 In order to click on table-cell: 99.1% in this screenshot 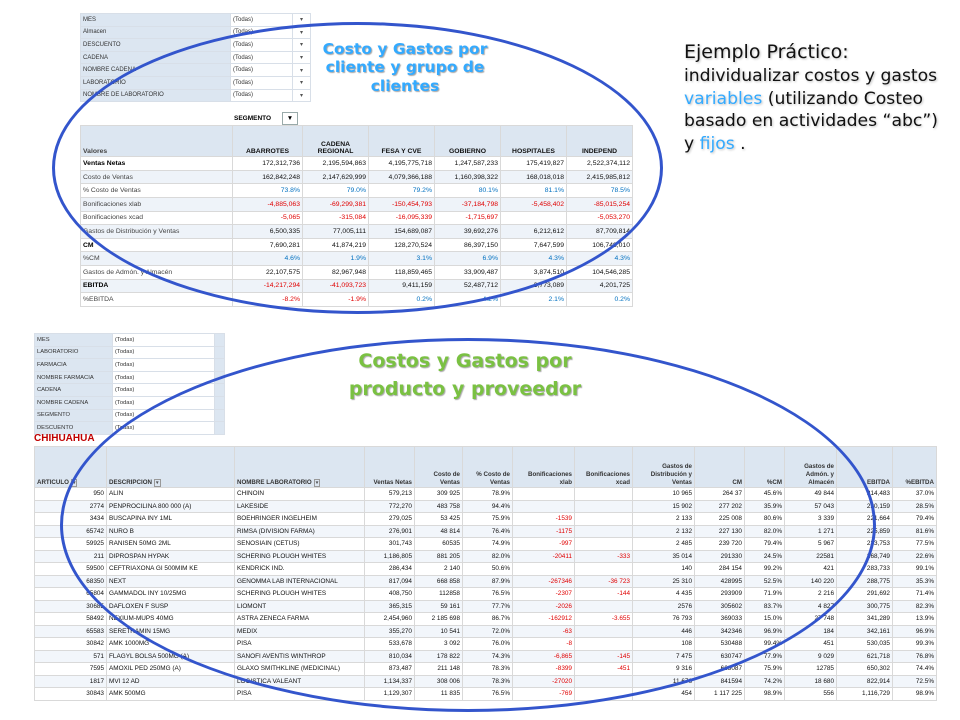, I will do `click(914, 569)`.